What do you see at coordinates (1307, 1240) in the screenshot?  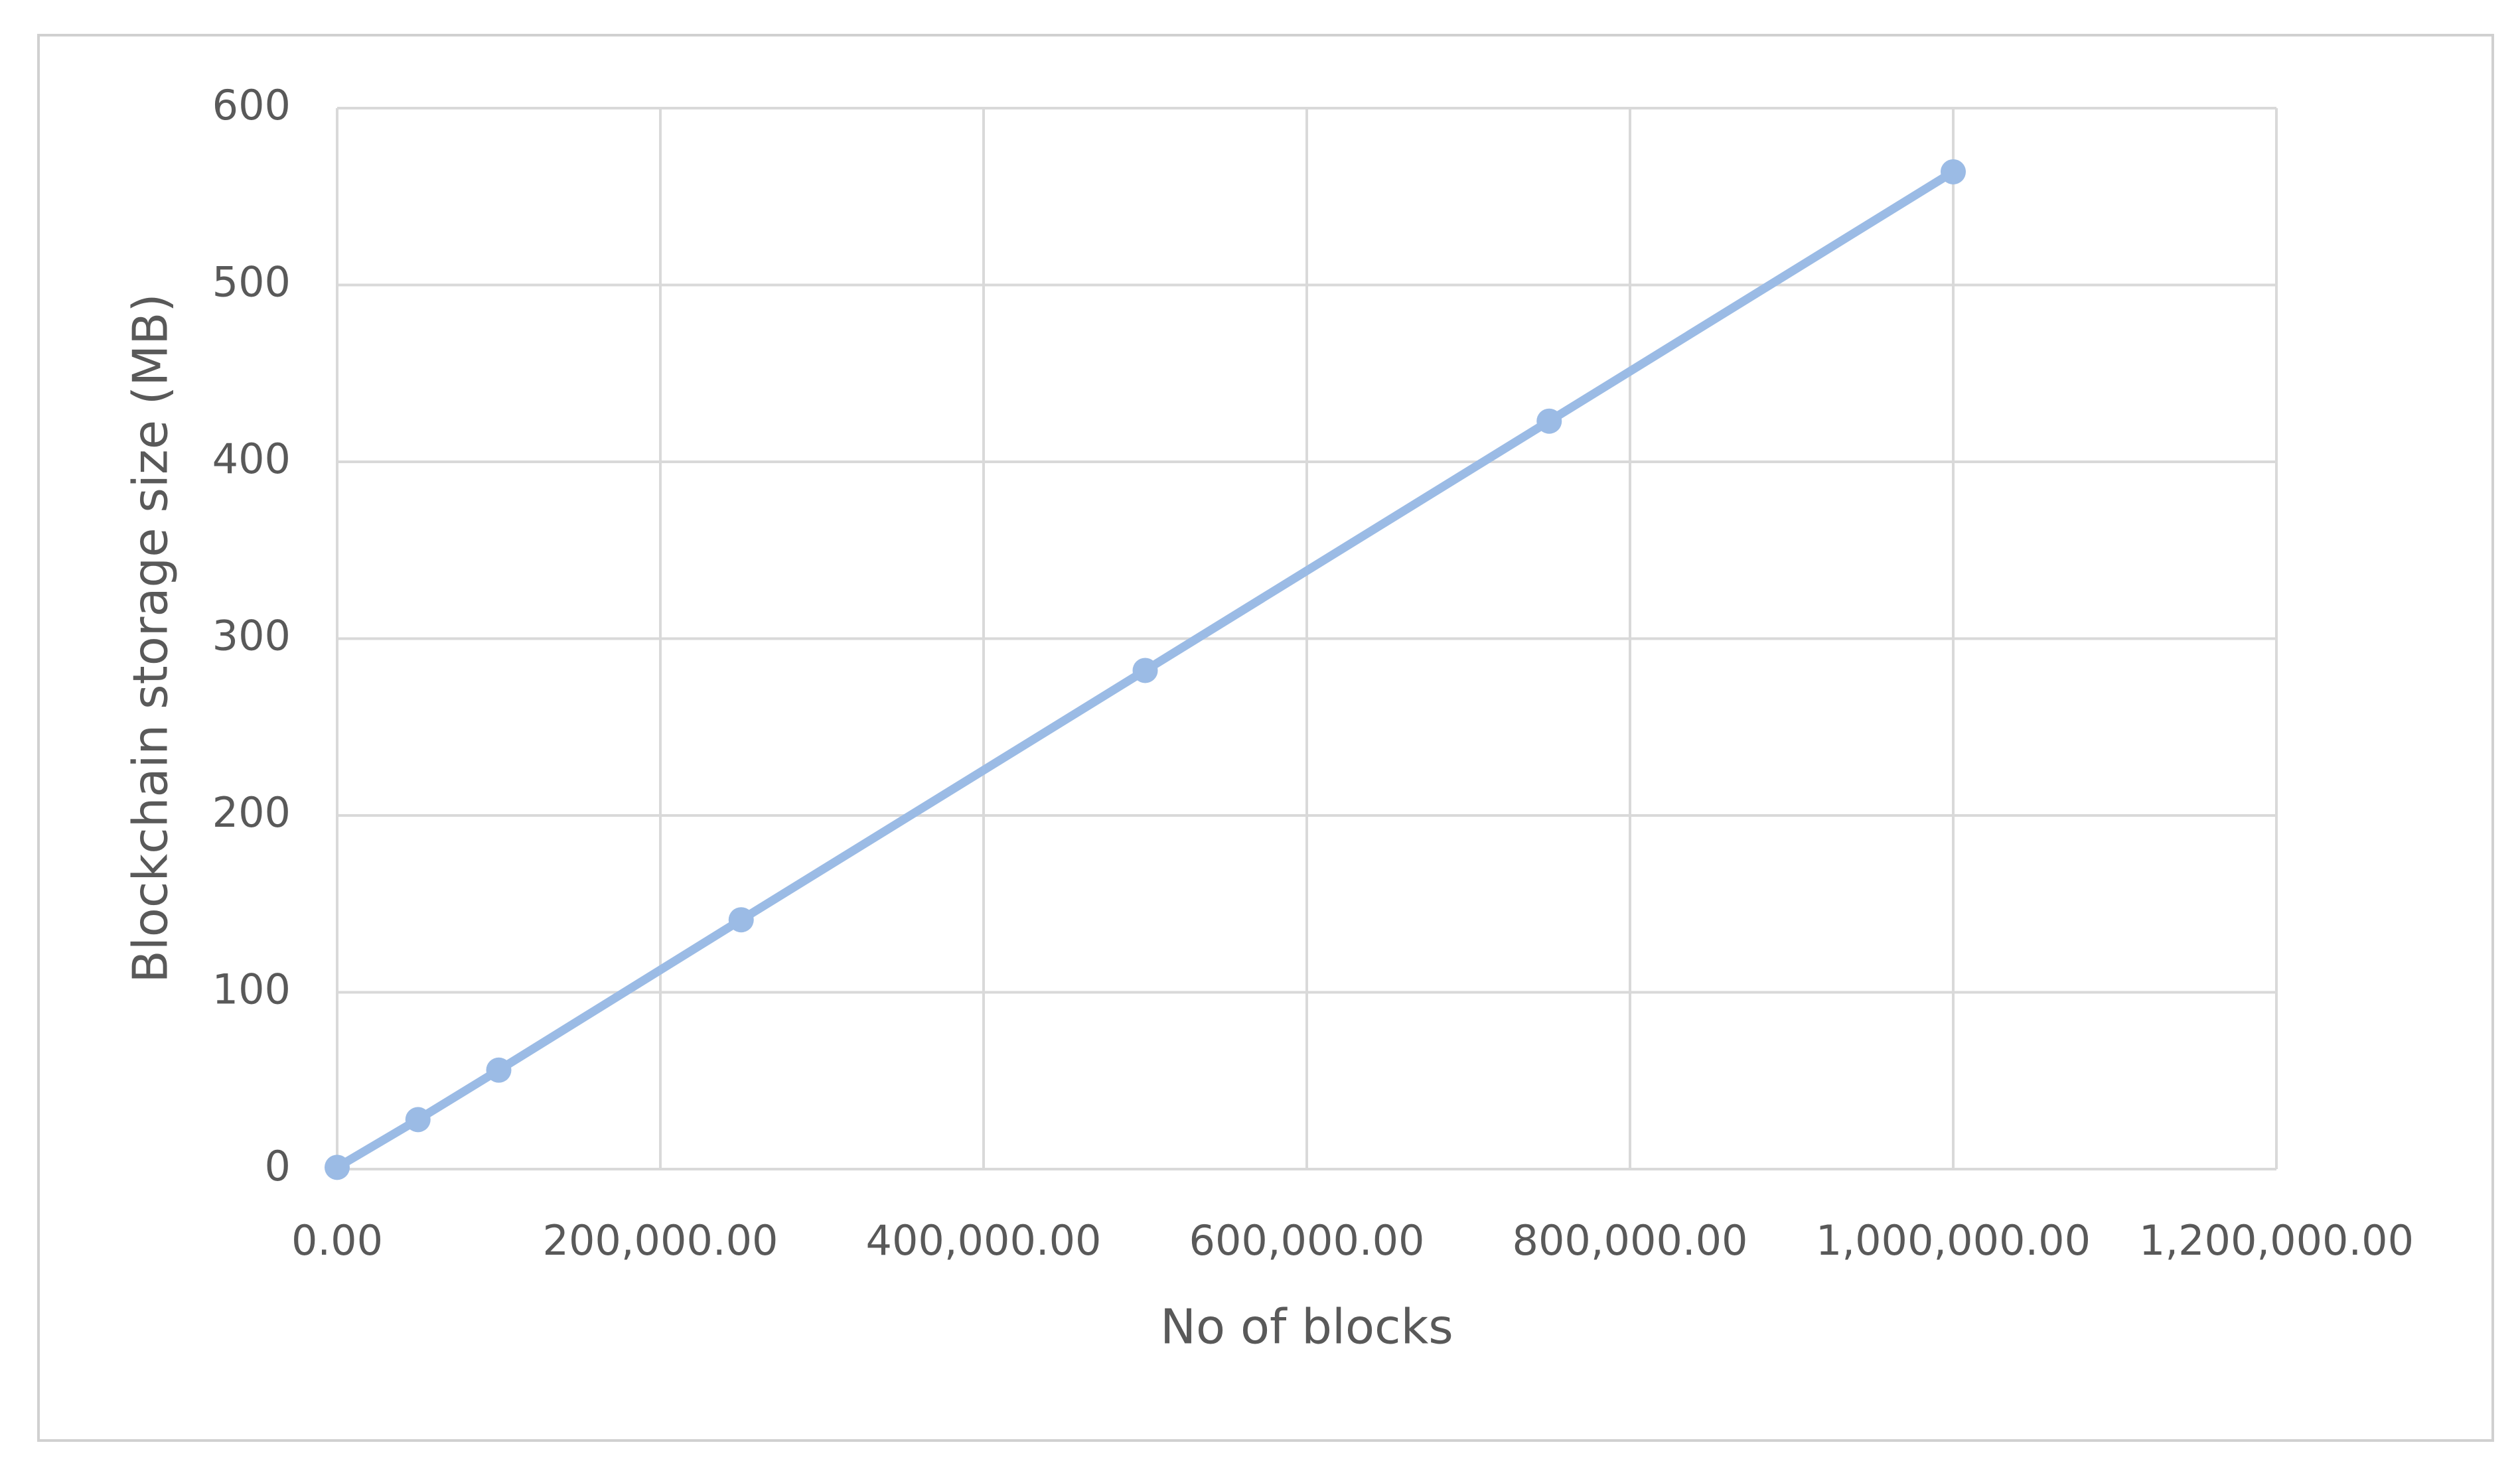 I see `x-tick-label: 600,000.00` at bounding box center [1307, 1240].